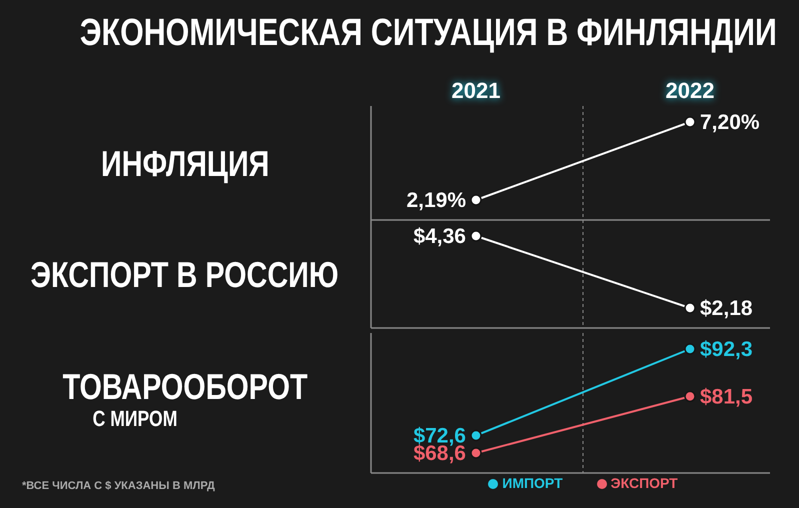 Image resolution: width=799 pixels, height=508 pixels. What do you see at coordinates (476, 90) in the screenshot?
I see `x-tick-label: 2021` at bounding box center [476, 90].